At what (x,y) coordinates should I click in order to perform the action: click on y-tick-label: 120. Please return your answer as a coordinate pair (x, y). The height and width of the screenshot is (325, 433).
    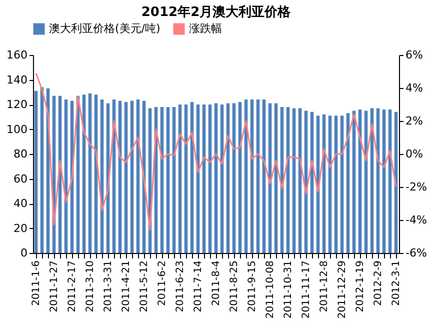
    Looking at the image, I should click on (17, 104).